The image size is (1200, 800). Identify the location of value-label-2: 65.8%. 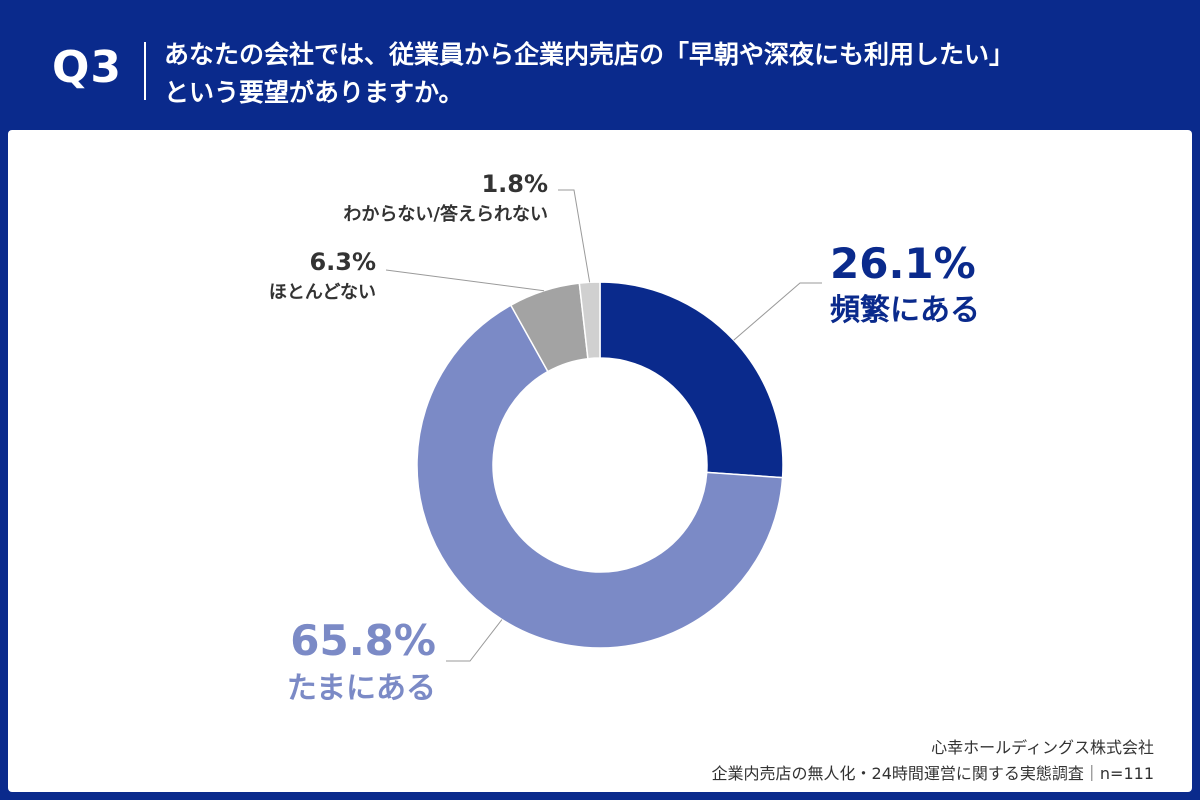
(363, 640).